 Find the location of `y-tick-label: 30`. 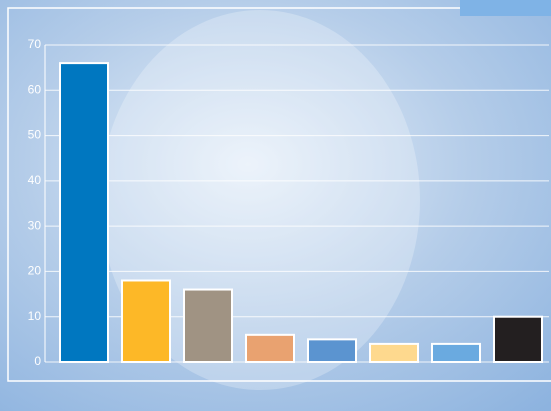

y-tick-label: 30 is located at coordinates (35, 225).